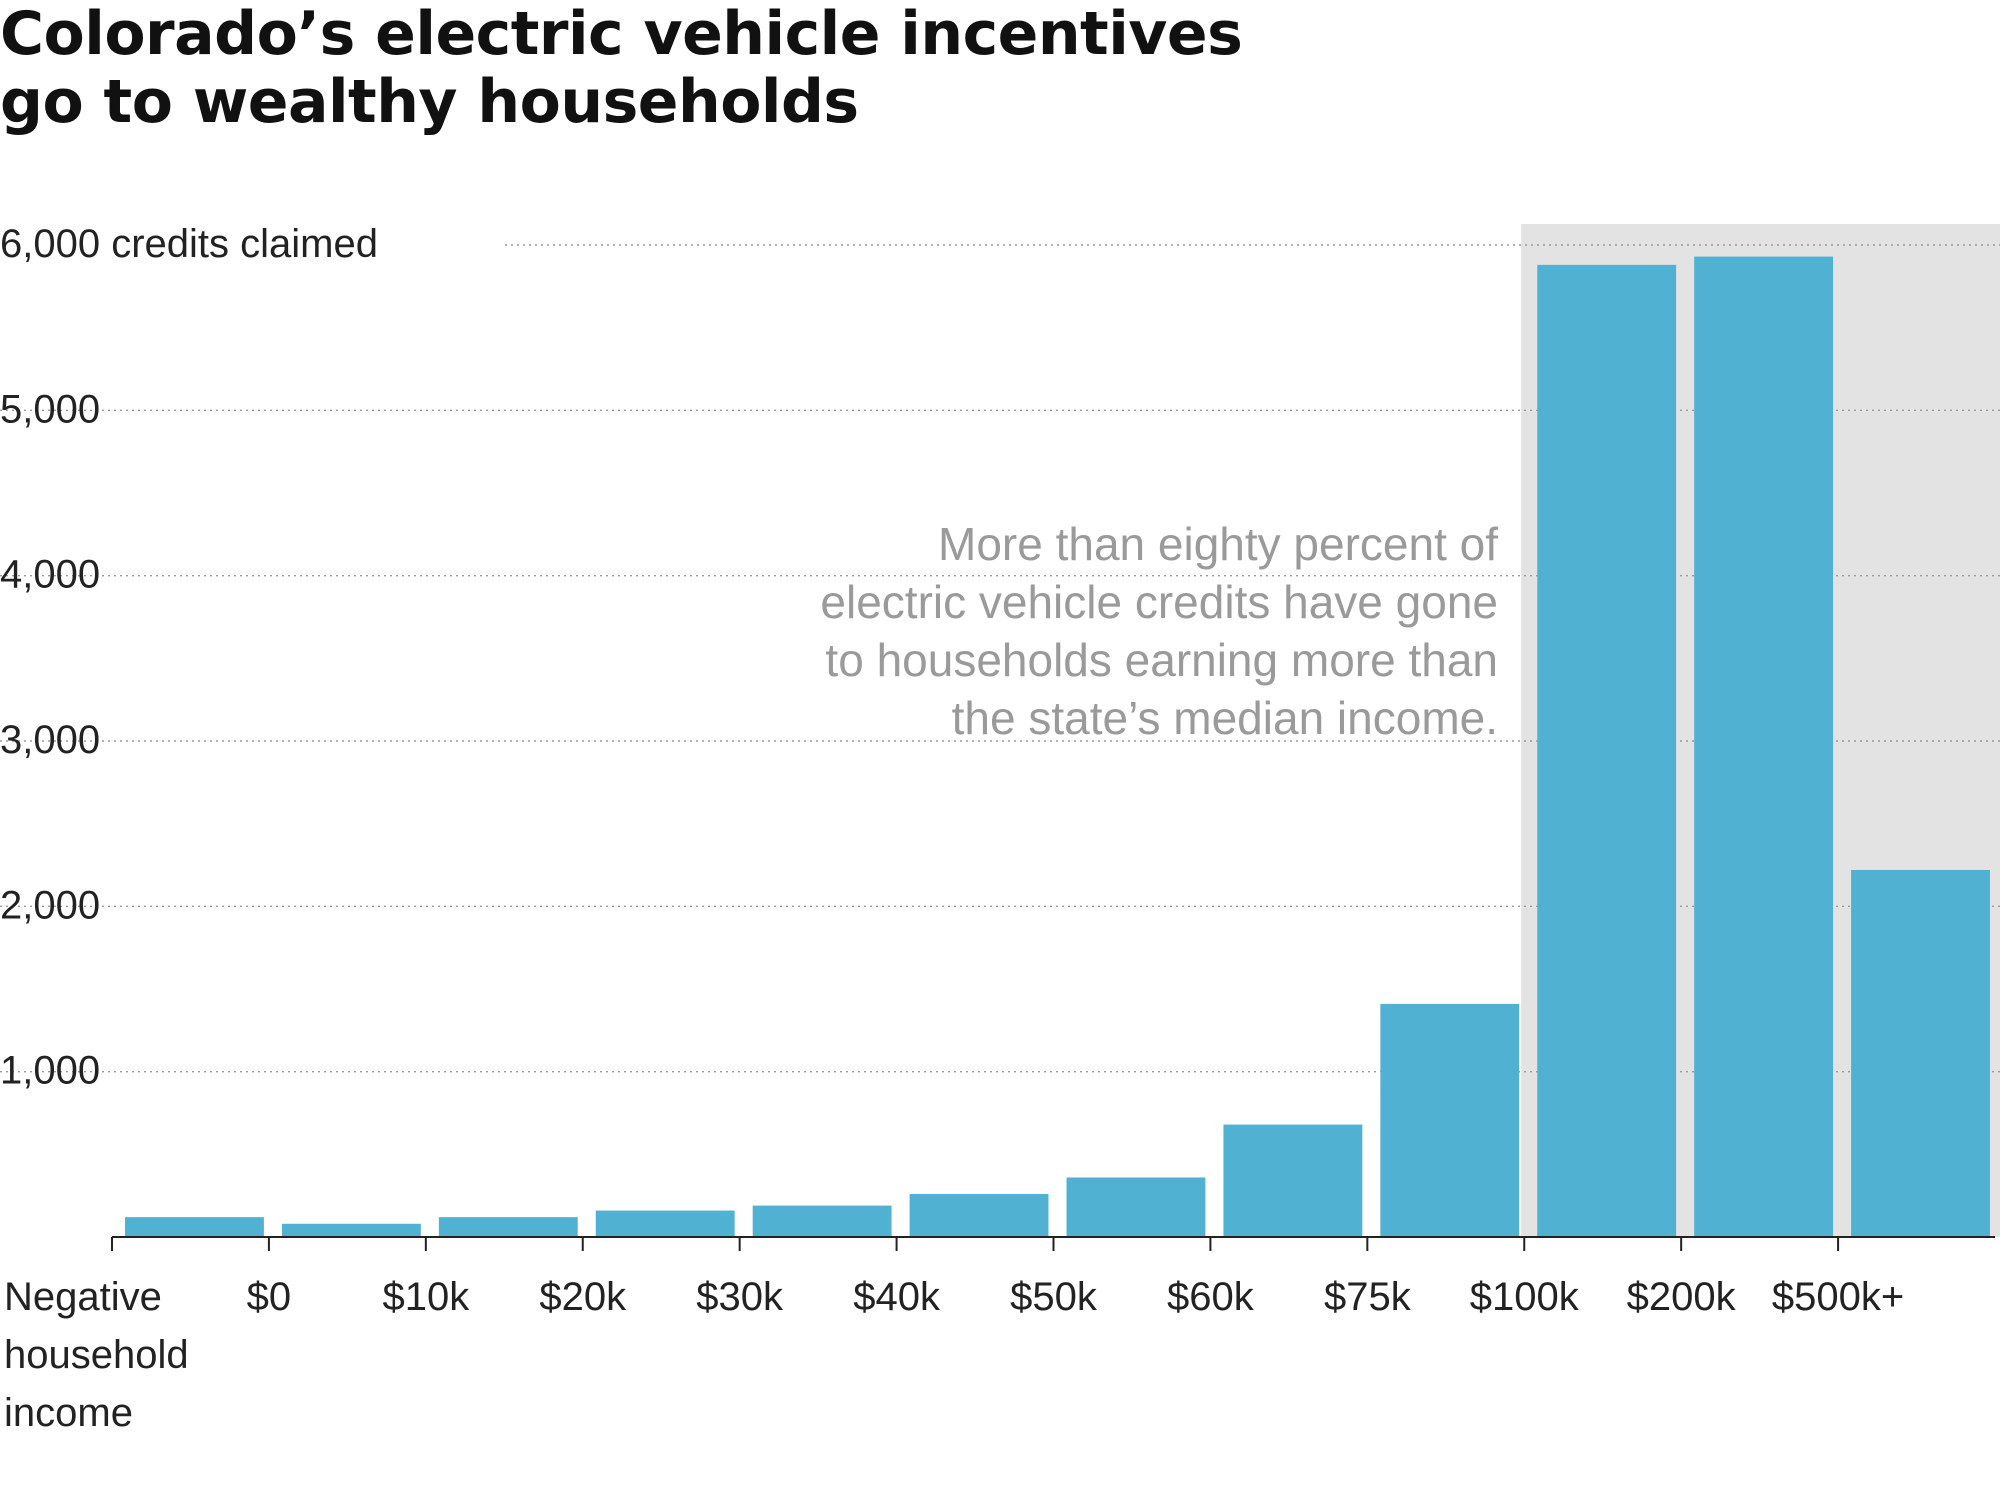 The image size is (2000, 1496). What do you see at coordinates (189, 244) in the screenshot?
I see `y-tick-label-6000: 6,000 credits claimed` at bounding box center [189, 244].